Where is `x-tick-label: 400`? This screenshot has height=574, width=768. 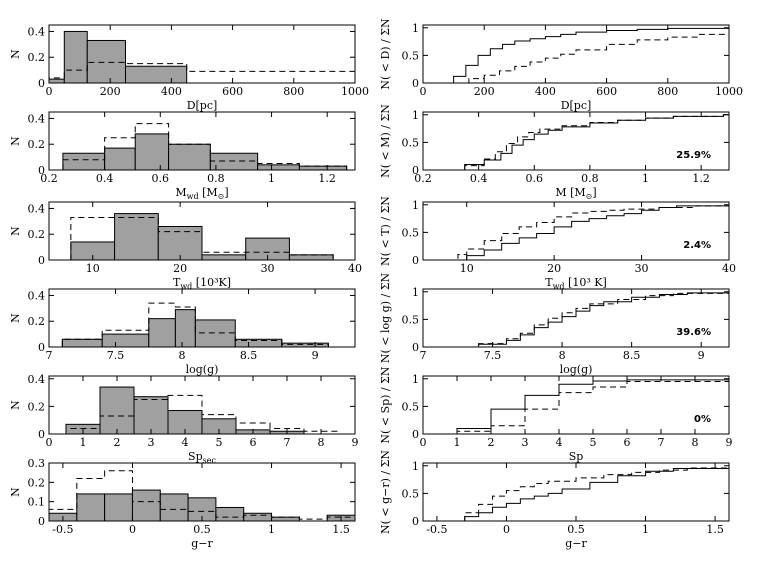 x-tick-label: 400 is located at coordinates (171, 91).